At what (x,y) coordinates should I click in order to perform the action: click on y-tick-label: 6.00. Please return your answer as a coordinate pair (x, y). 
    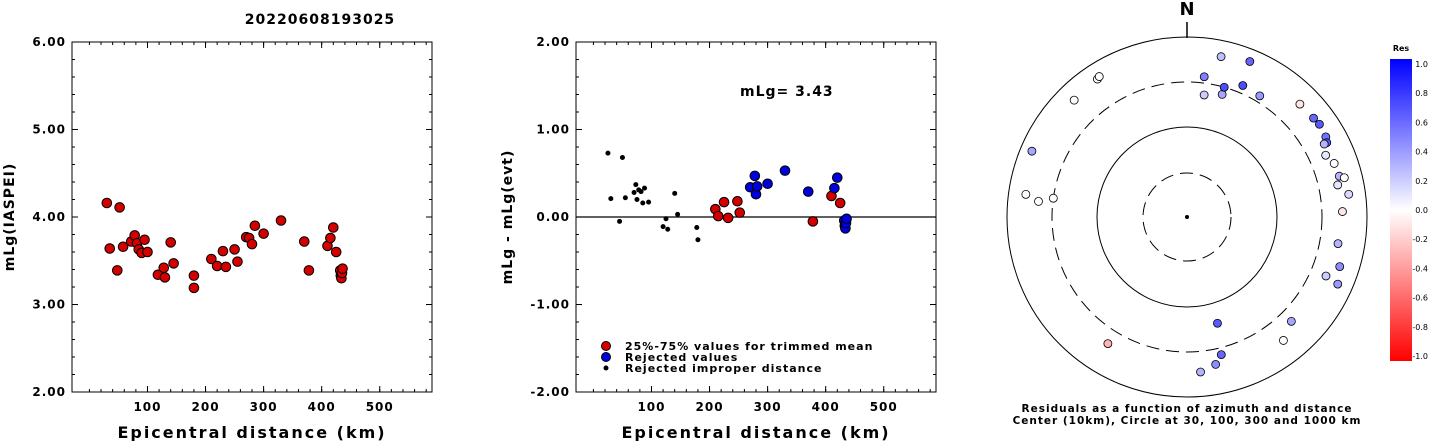
    Looking at the image, I should click on (49, 42).